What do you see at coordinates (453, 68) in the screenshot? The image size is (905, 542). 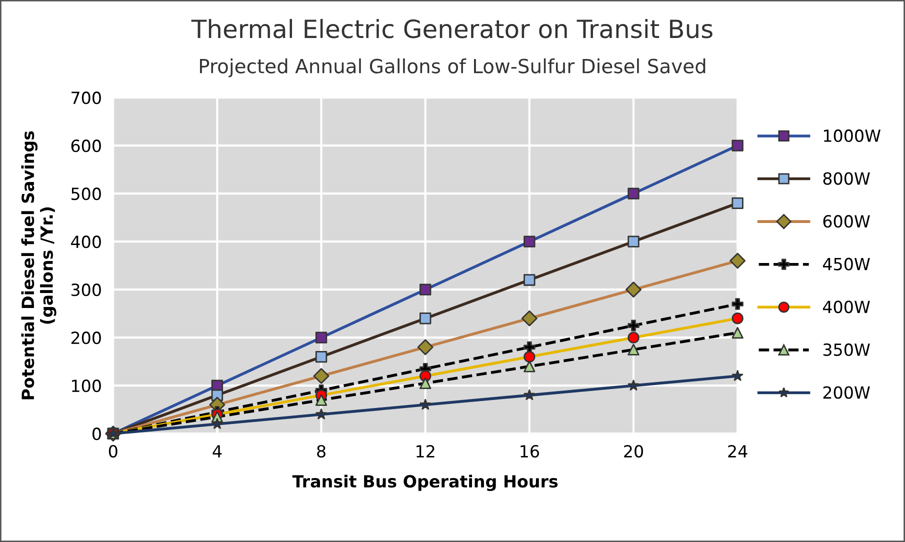 I see `chart-subtitle: Projected Annual Gallons of Low-Sulfur Diesel Saved` at bounding box center [453, 68].